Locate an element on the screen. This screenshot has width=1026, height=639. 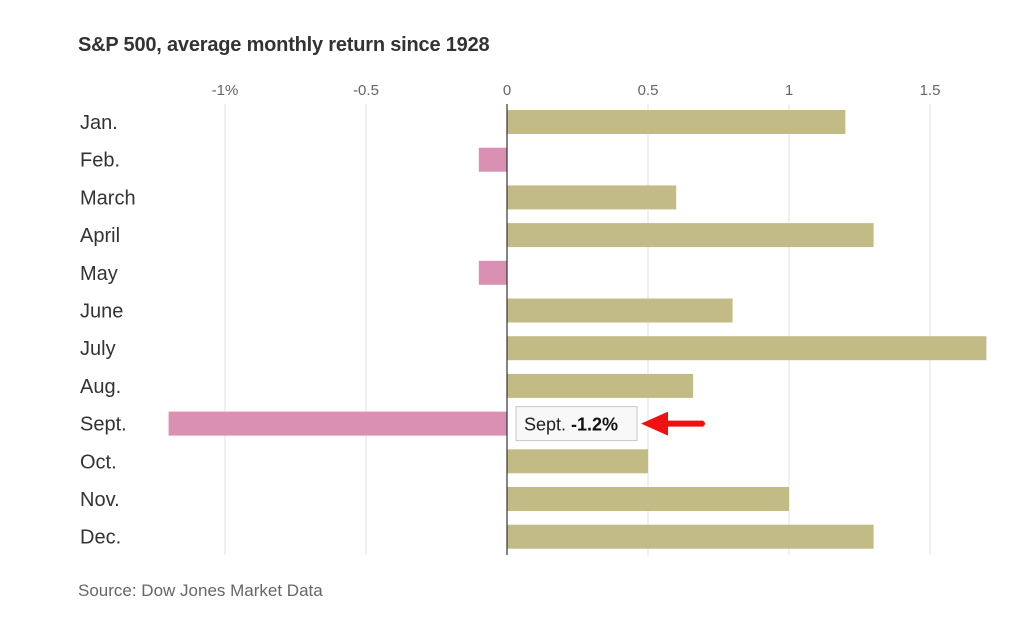
annotation-box is located at coordinates (576, 424).